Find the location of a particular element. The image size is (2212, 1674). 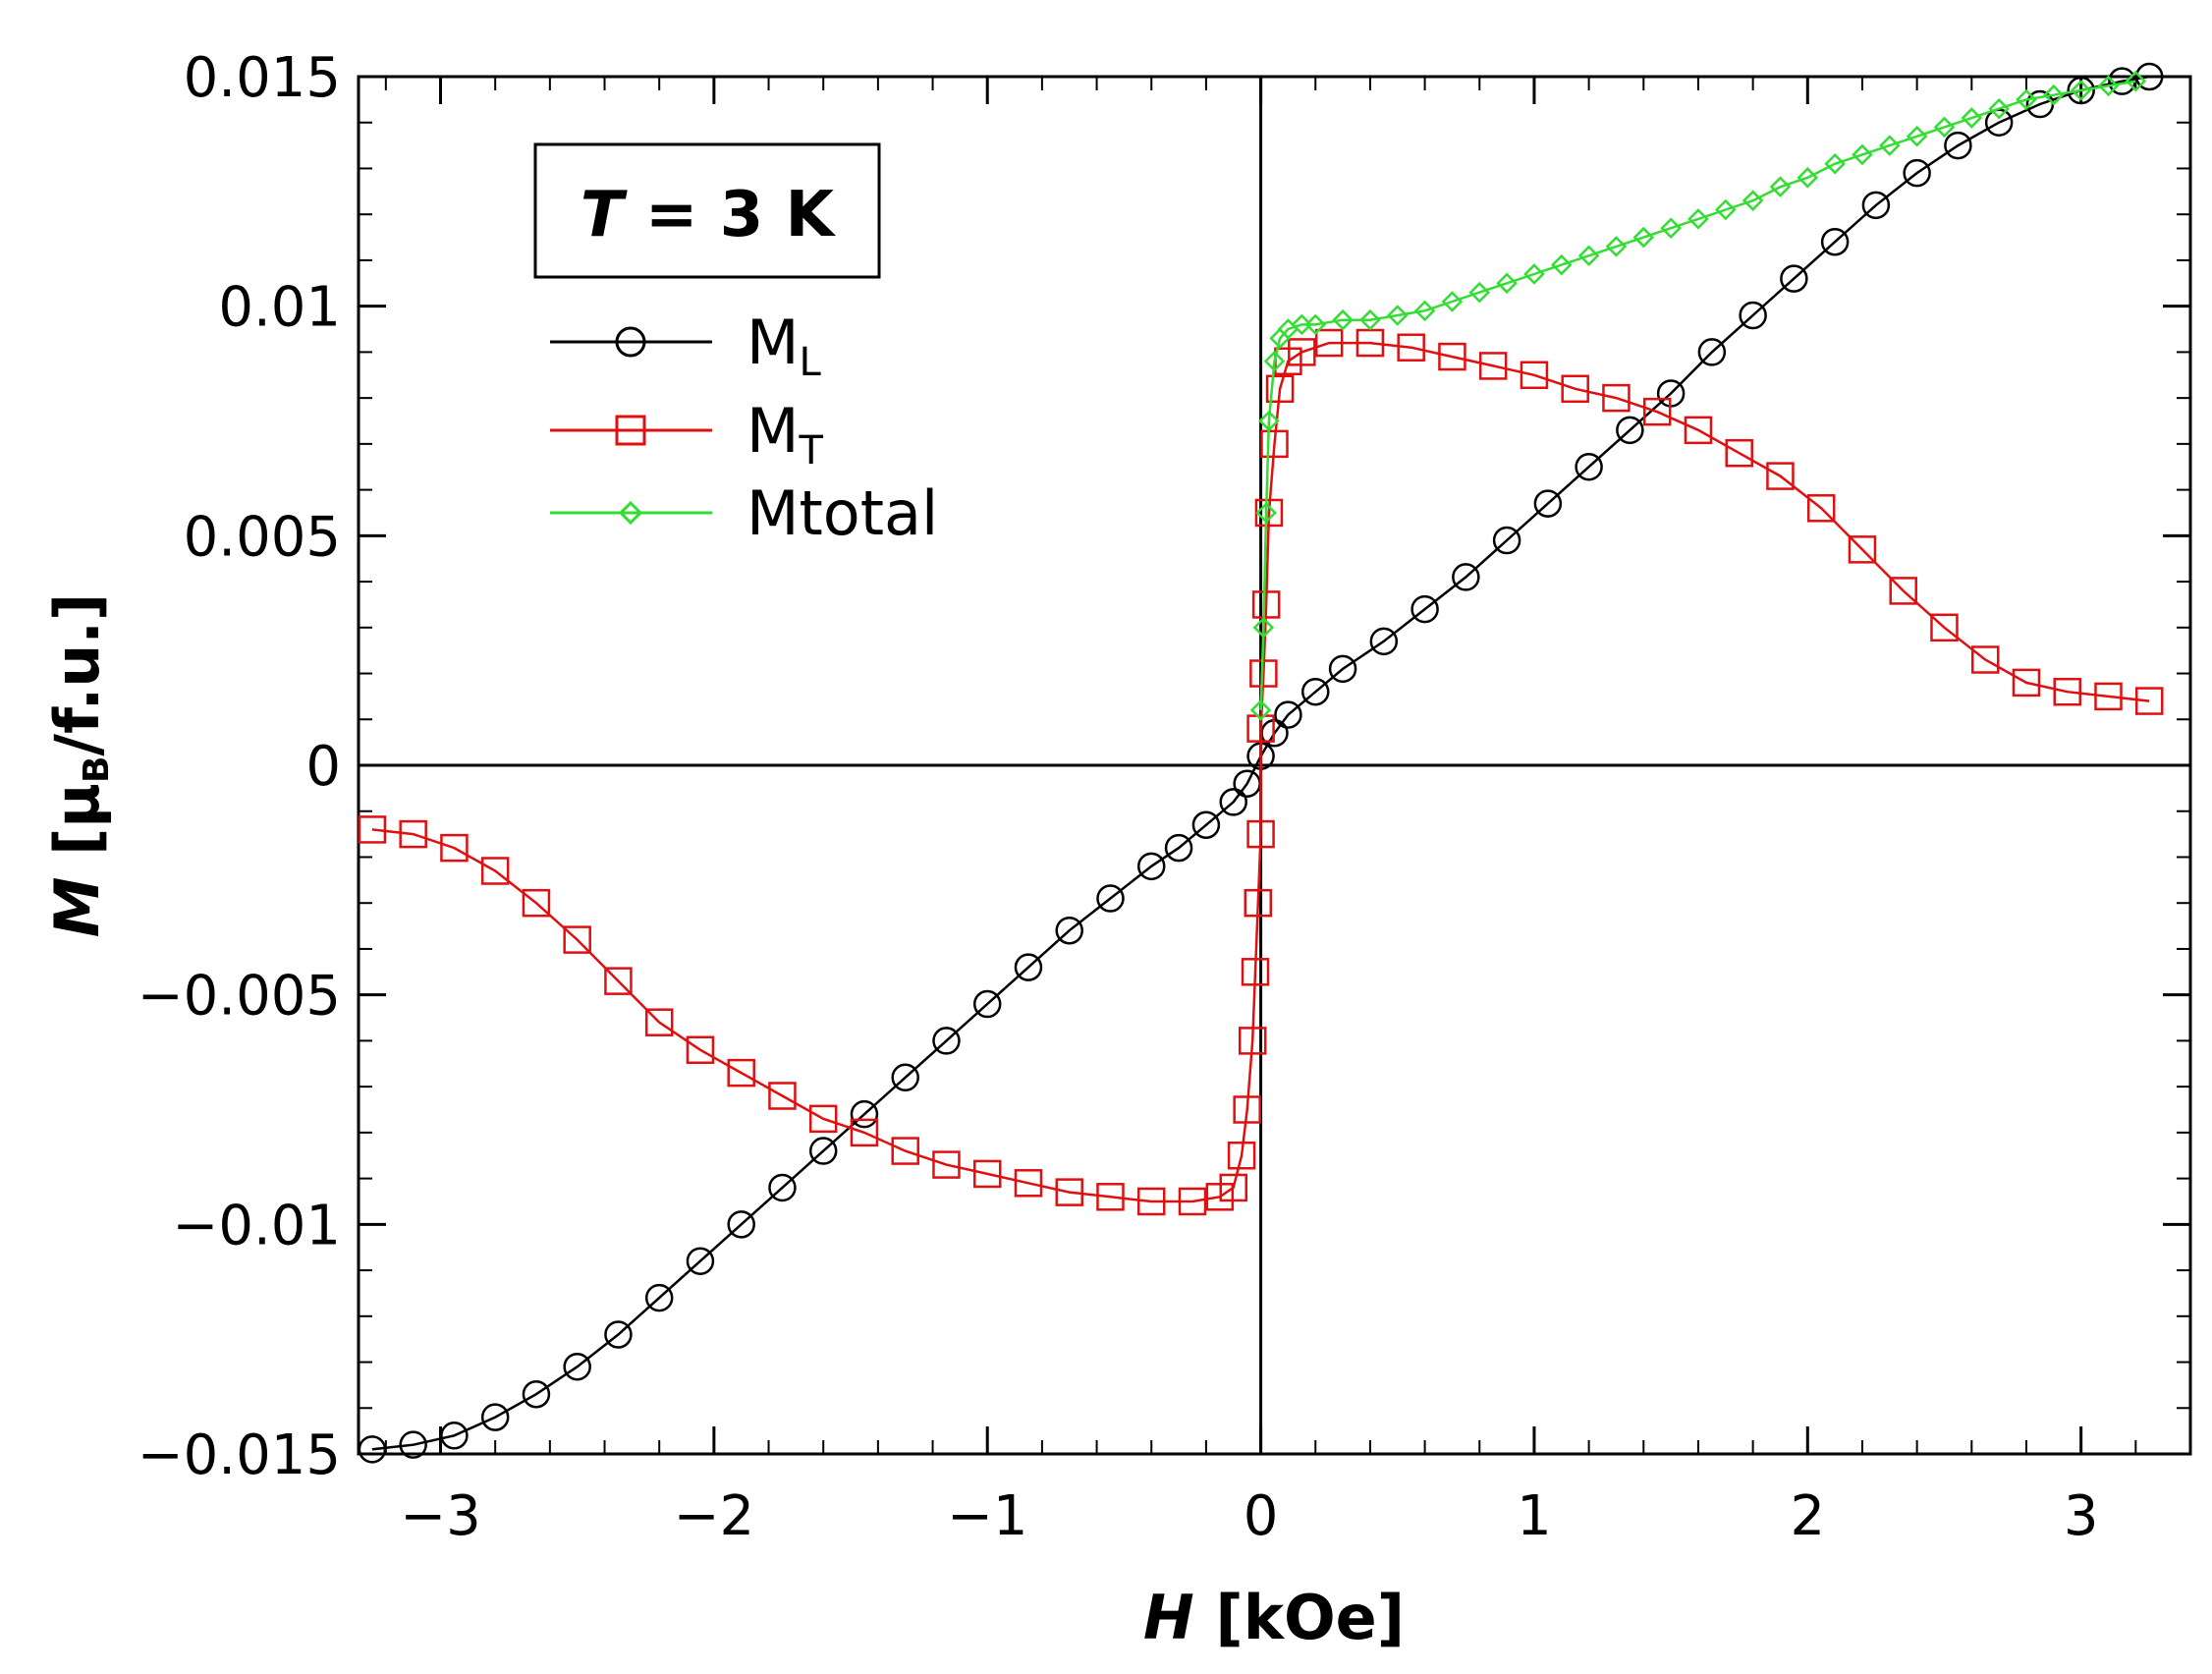

legend-label-mtotal: Mtotal is located at coordinates (842, 513).